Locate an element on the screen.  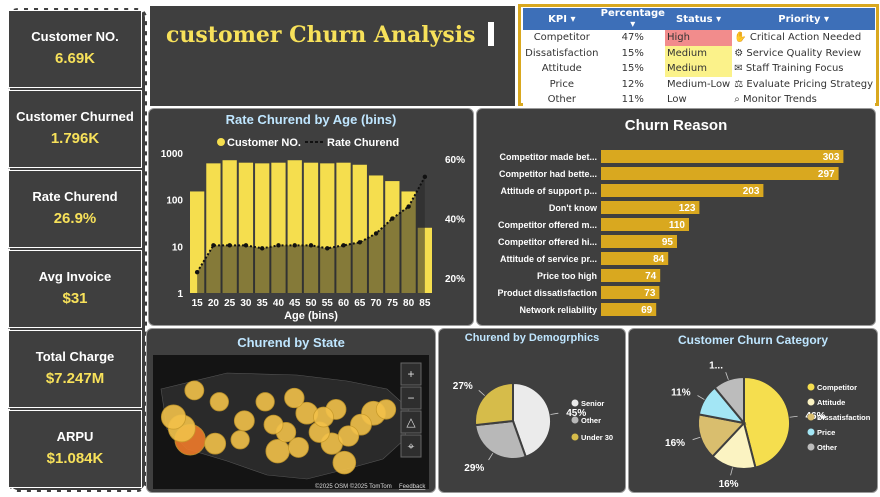
gear-icon: ⚙ is located at coordinates (739, 53).